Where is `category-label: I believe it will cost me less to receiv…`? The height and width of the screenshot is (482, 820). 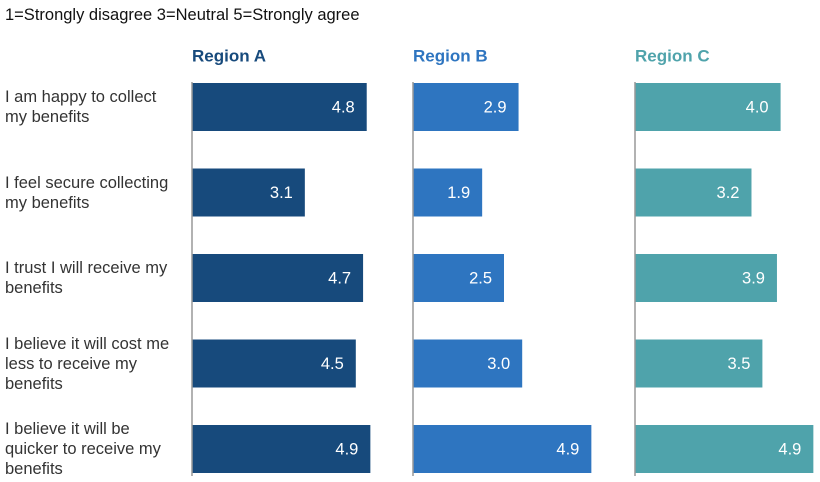
category-label: I believe it will cost me less to receiv… is located at coordinates (87, 363).